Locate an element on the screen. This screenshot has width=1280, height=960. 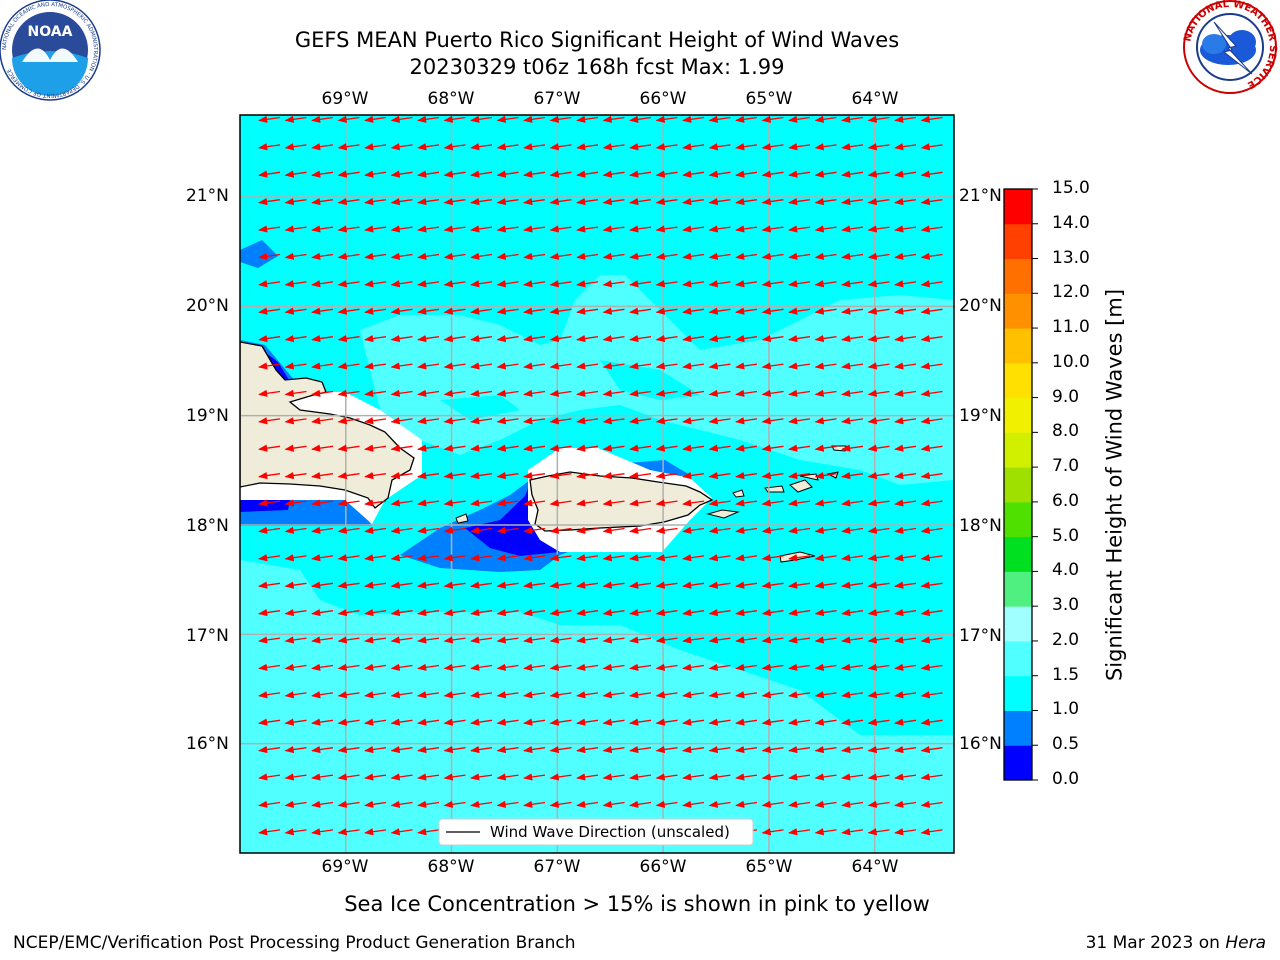
lat-label-right: 21°N is located at coordinates (980, 196).